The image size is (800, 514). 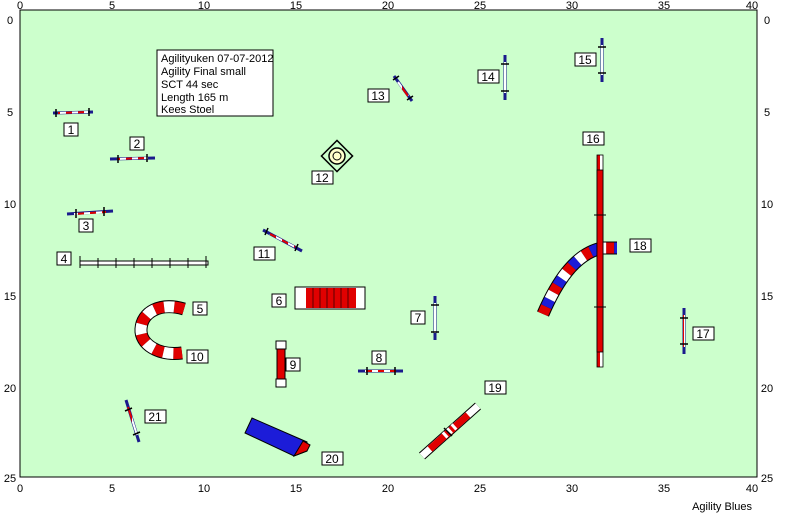 I want to click on svg-text: 20, so click(x=332, y=459).